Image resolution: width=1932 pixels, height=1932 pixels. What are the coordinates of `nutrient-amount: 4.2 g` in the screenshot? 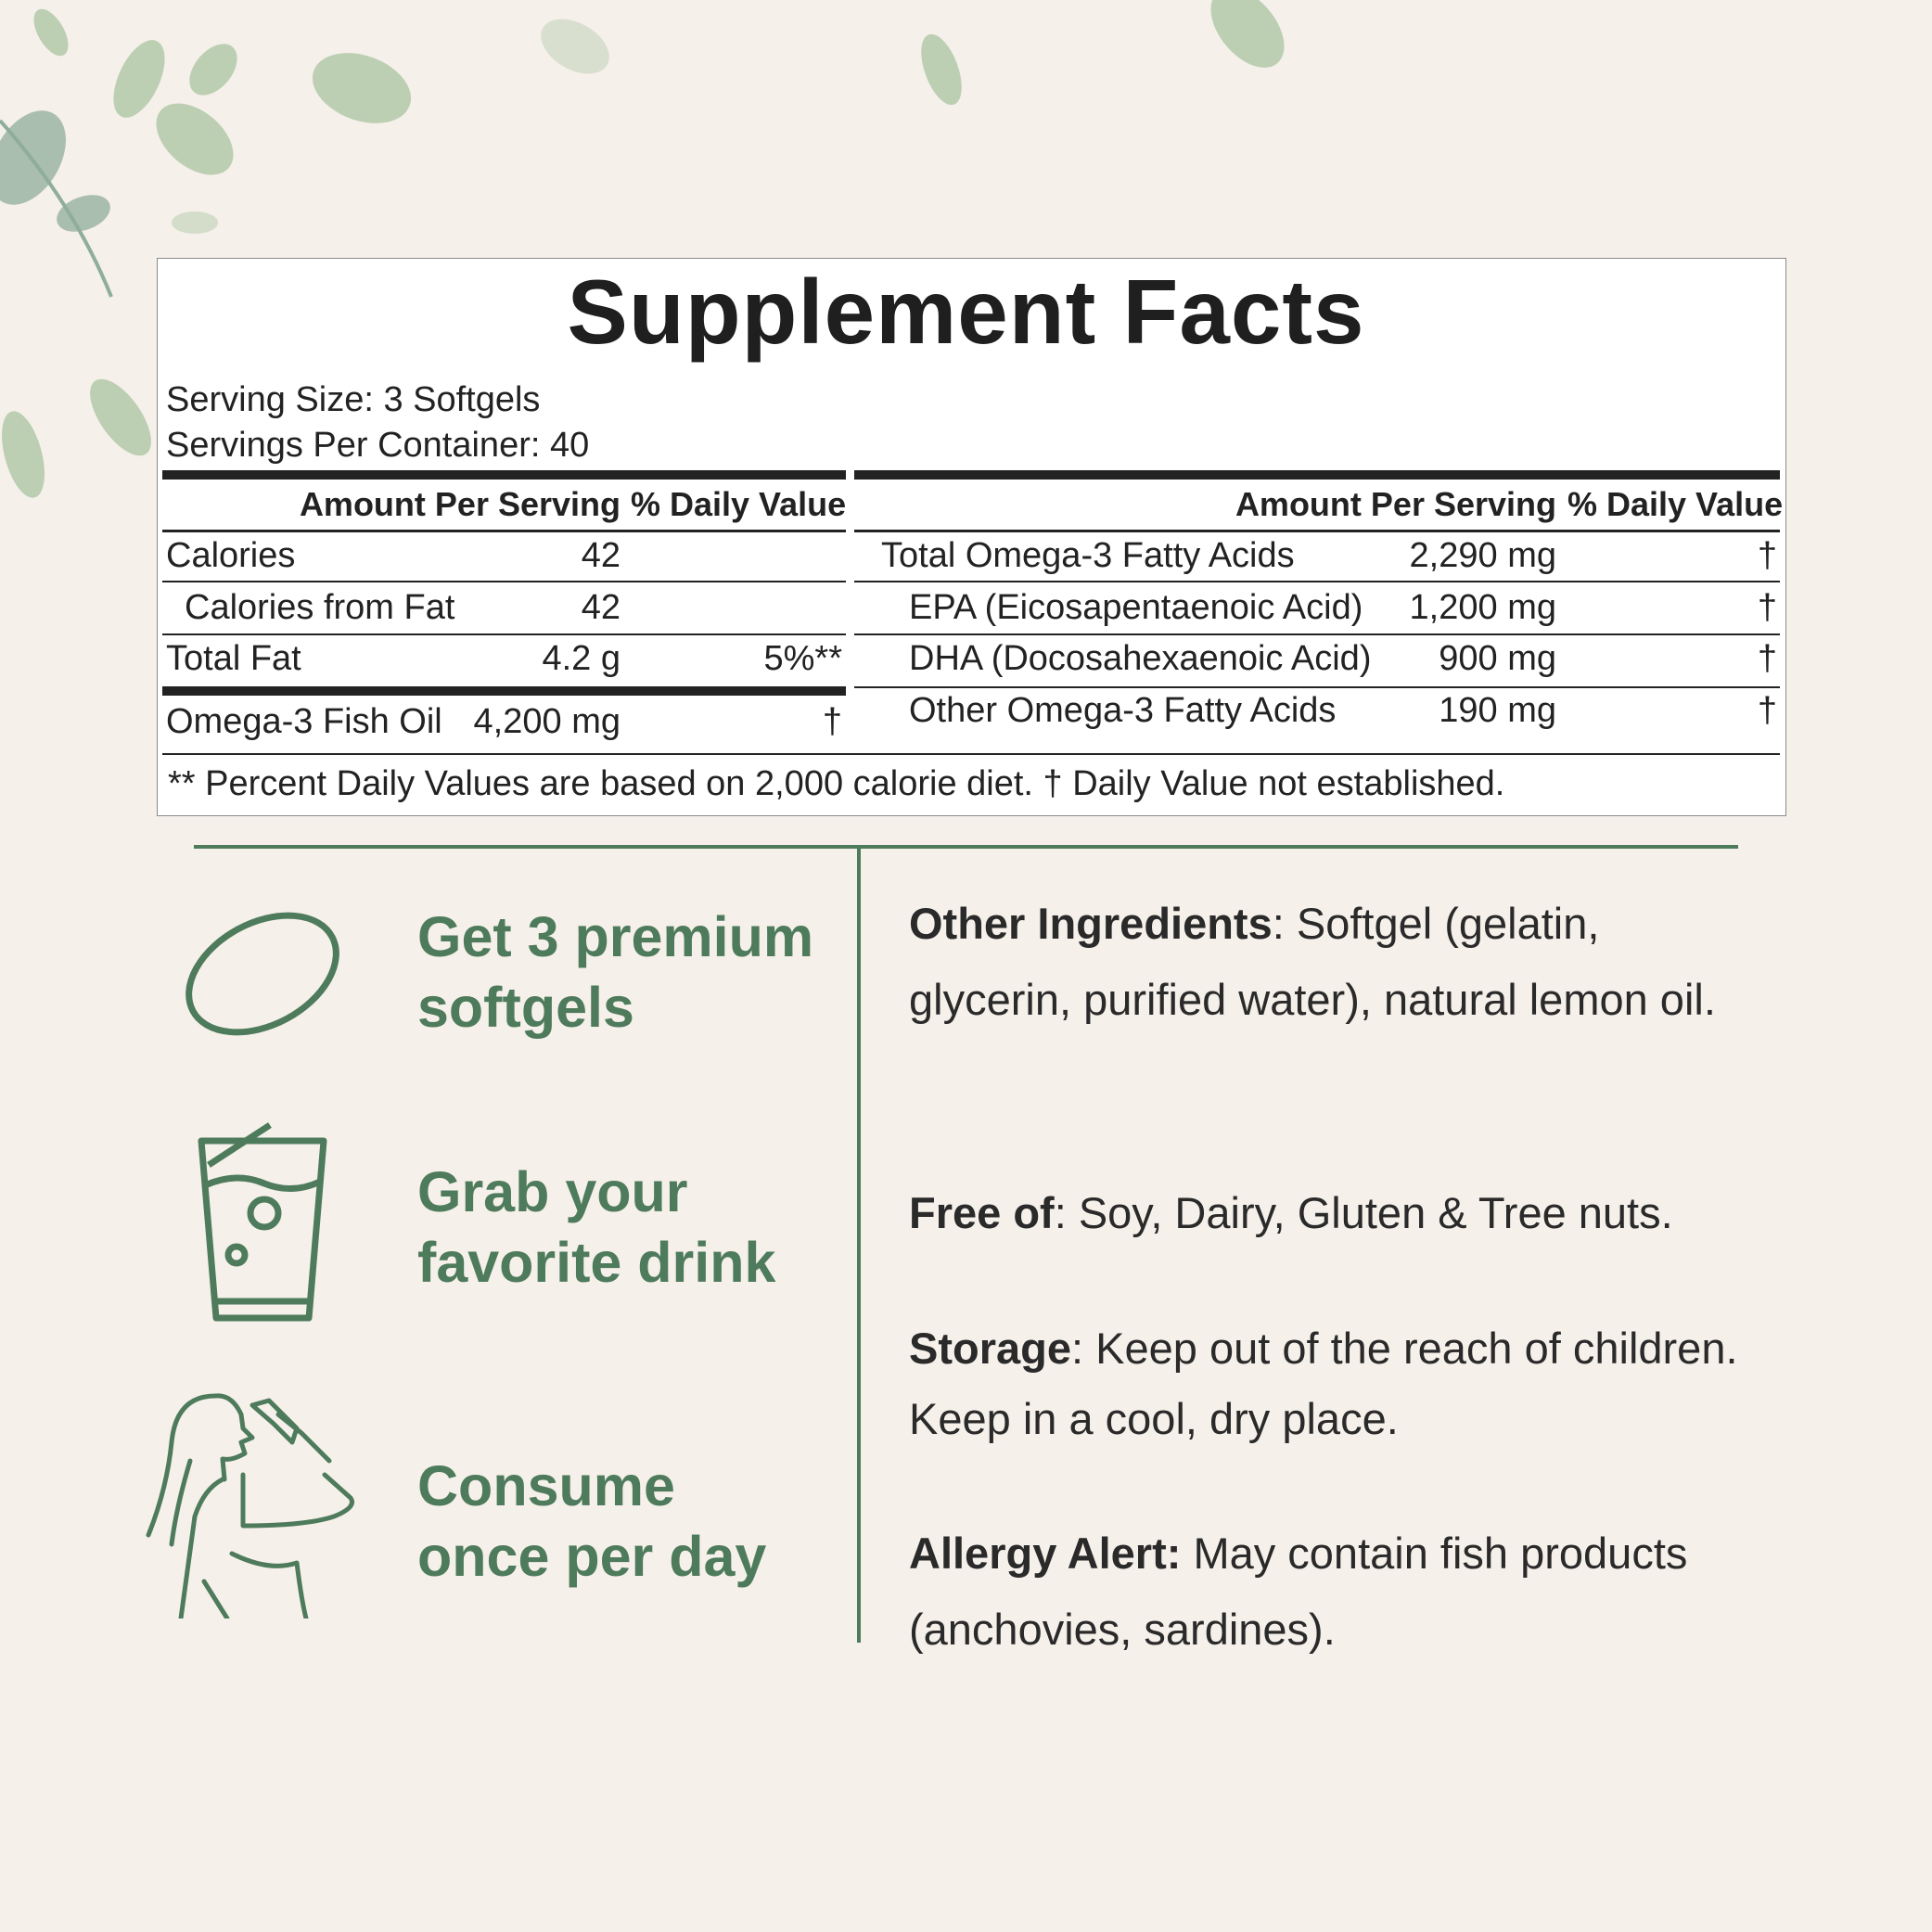 It's located at (581, 658).